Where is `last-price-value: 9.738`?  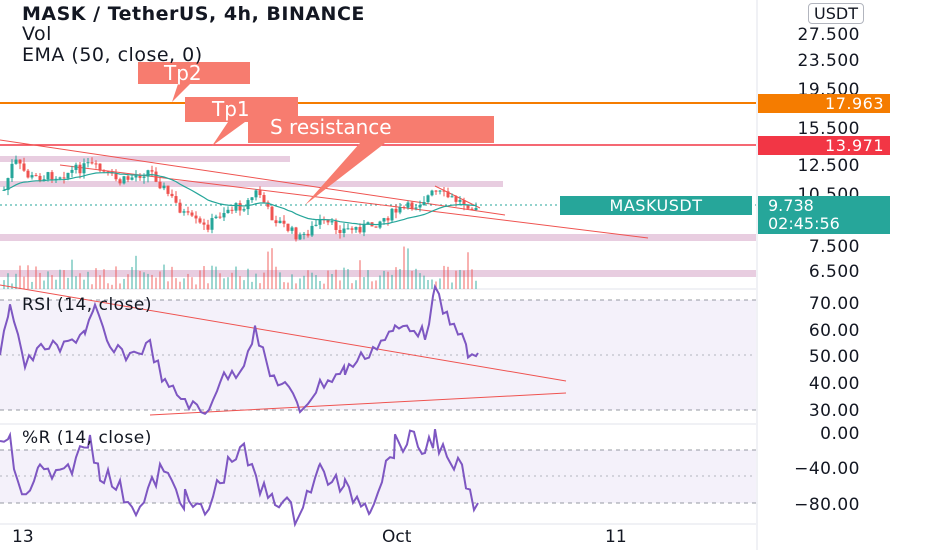
last-price-value: 9.738 is located at coordinates (791, 205).